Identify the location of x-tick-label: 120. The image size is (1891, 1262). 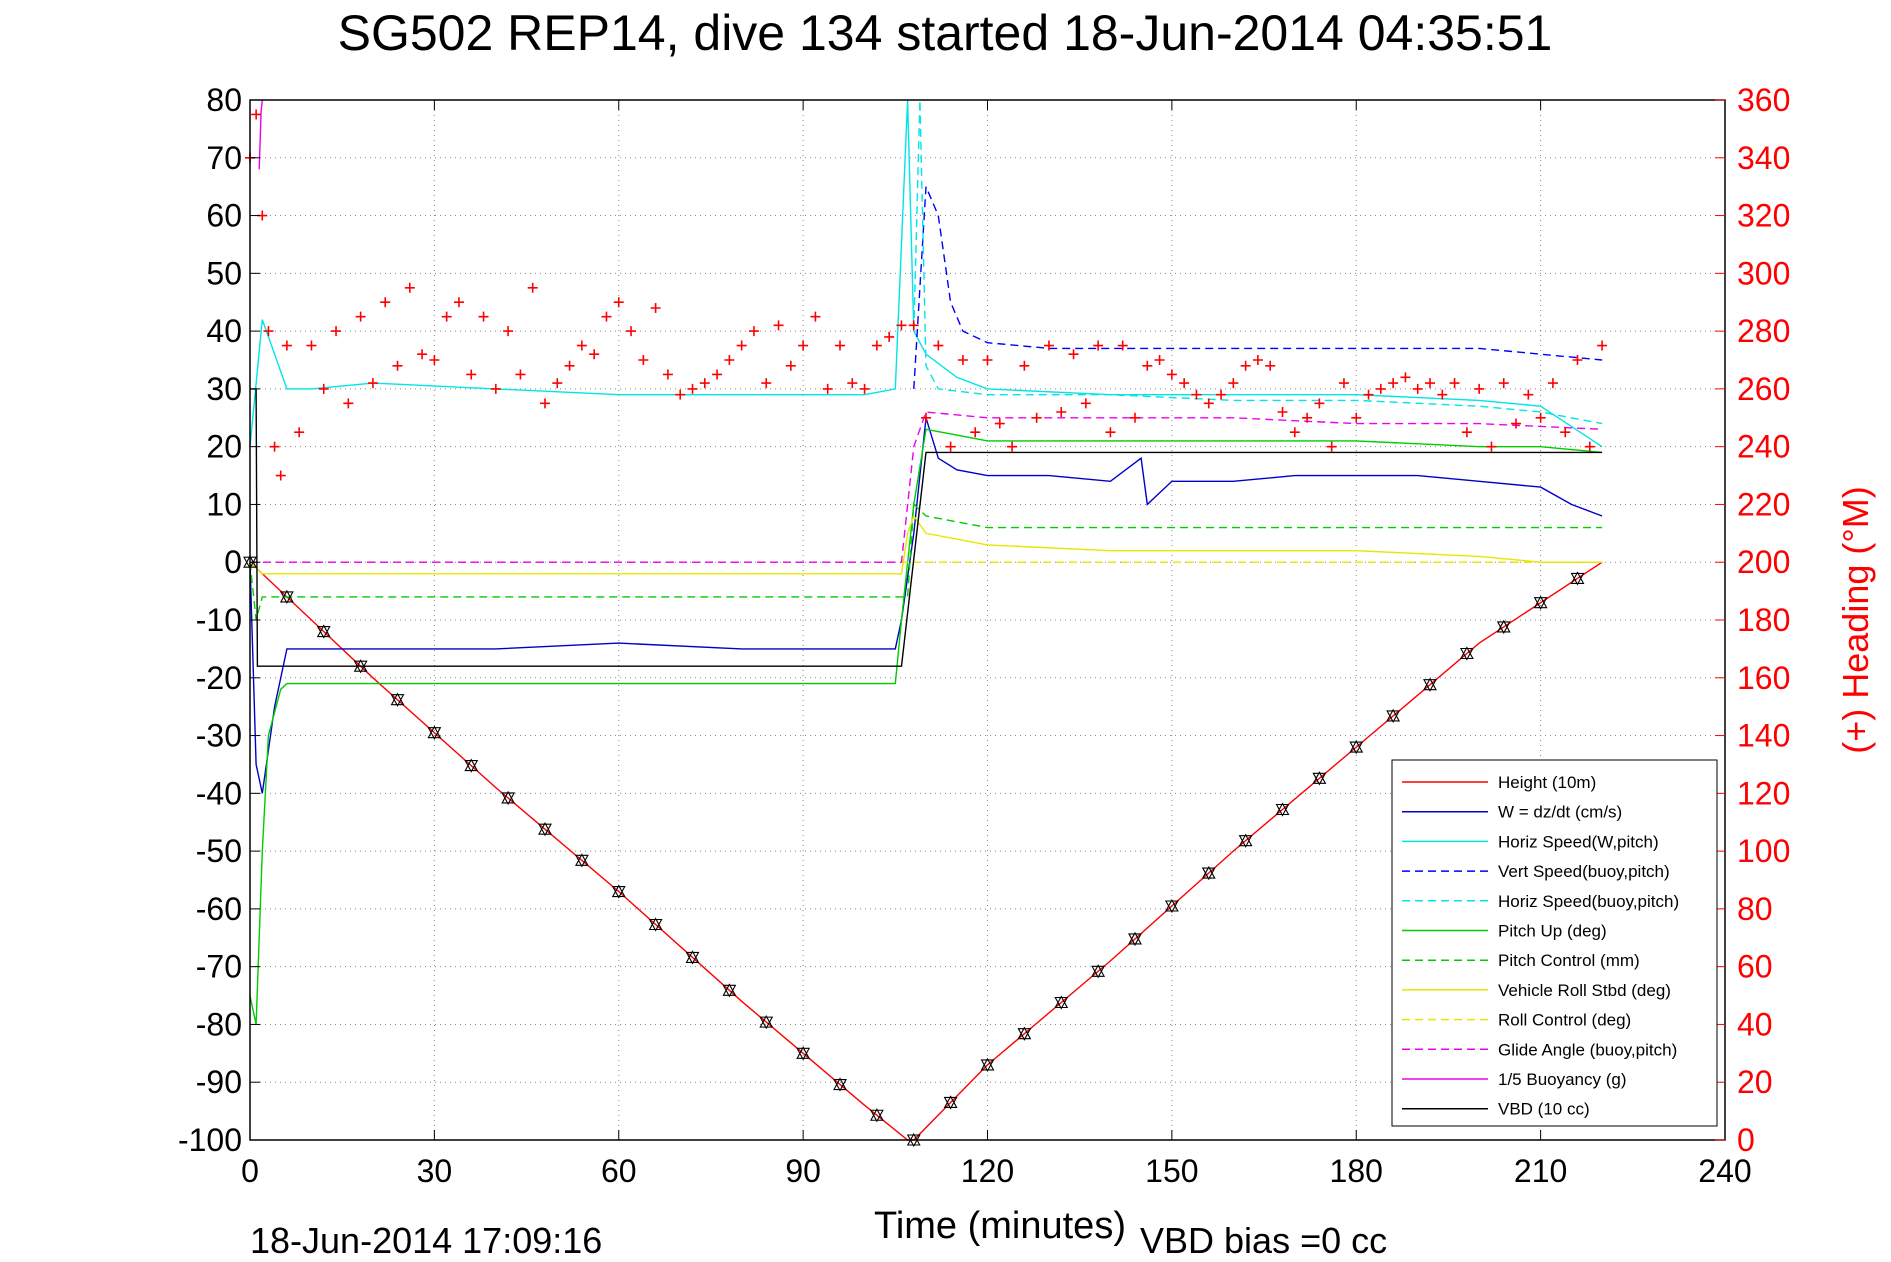
(987, 1171).